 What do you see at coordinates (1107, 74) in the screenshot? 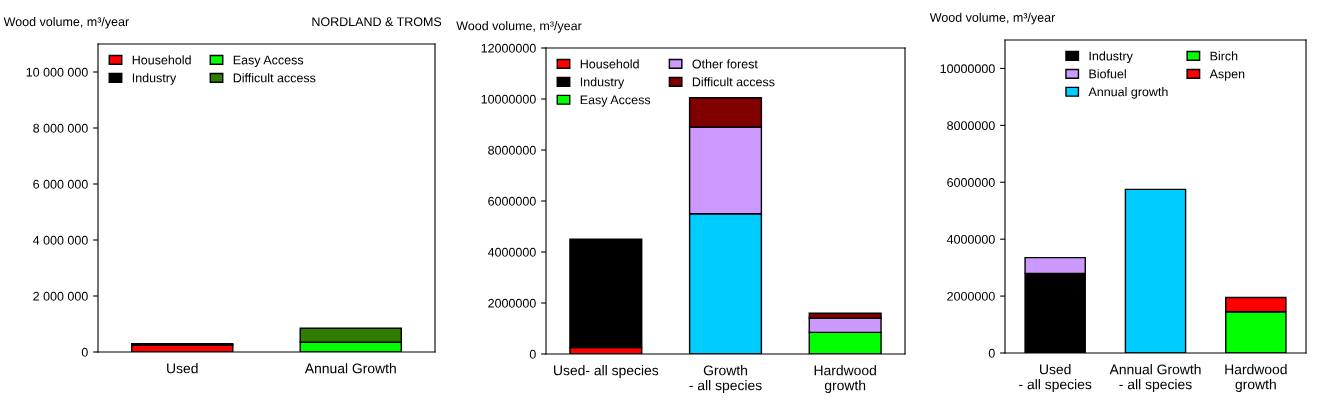
I see `legend-label: Biofuel` at bounding box center [1107, 74].